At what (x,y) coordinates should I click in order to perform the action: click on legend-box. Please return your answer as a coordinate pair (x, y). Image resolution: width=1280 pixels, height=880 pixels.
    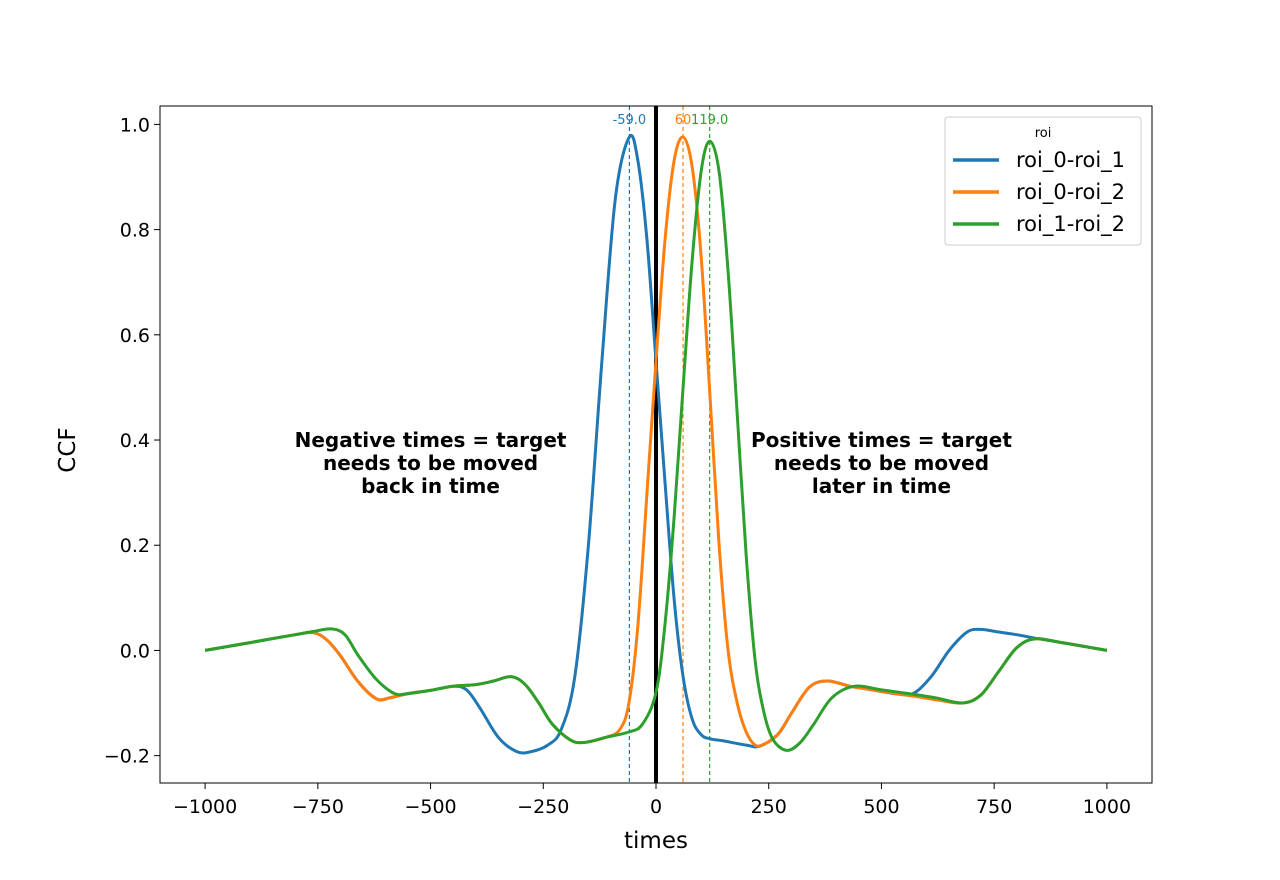
    Looking at the image, I should click on (1043, 181).